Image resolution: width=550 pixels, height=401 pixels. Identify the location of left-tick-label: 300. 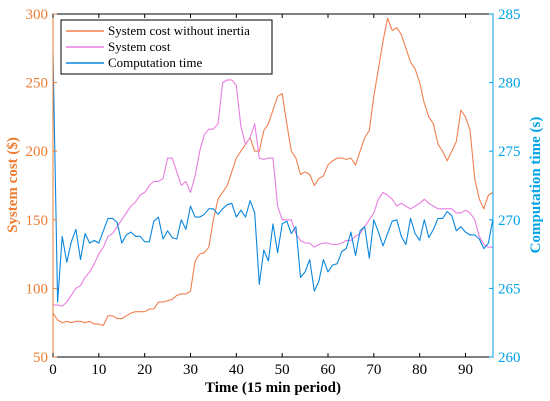
(37, 15).